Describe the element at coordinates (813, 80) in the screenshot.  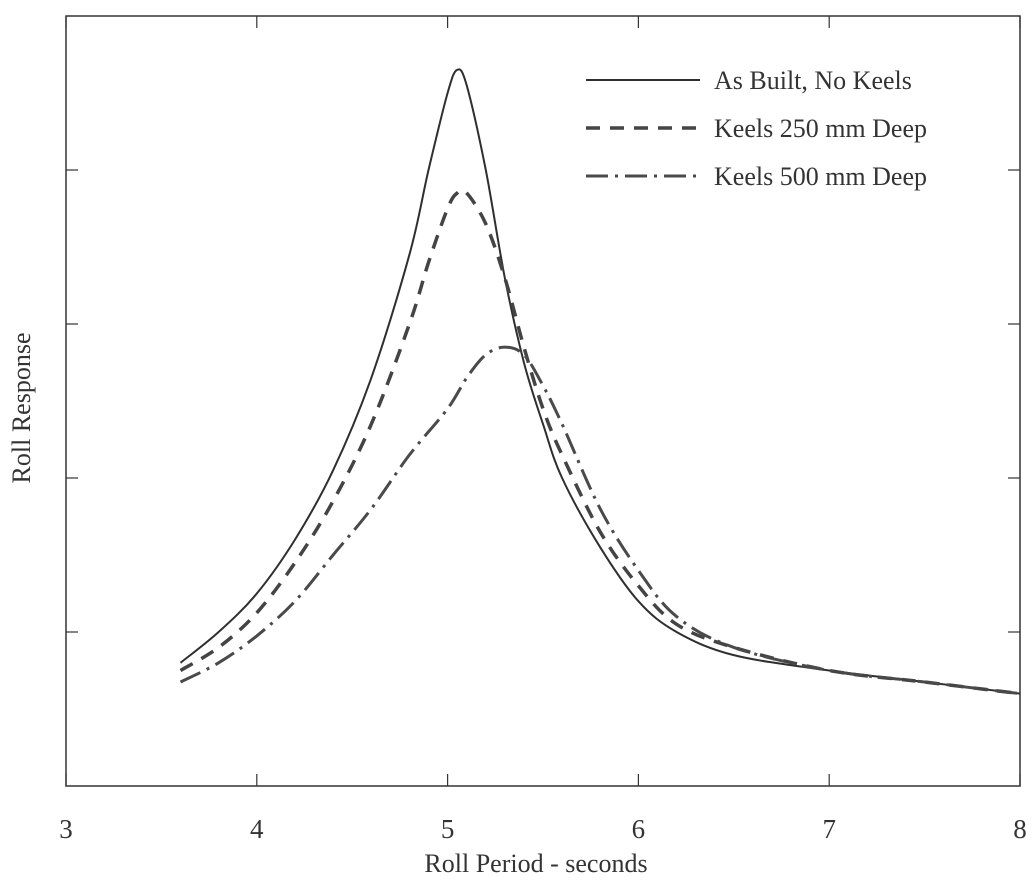
I see `legend-label-1: As Built, No Keels` at that location.